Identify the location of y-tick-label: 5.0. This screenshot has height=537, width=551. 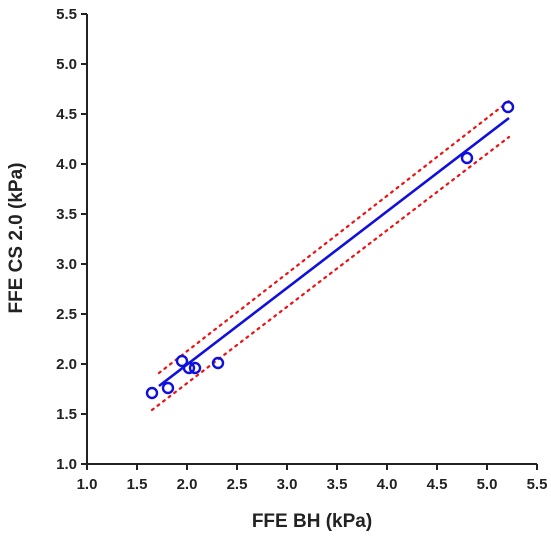
(66, 64).